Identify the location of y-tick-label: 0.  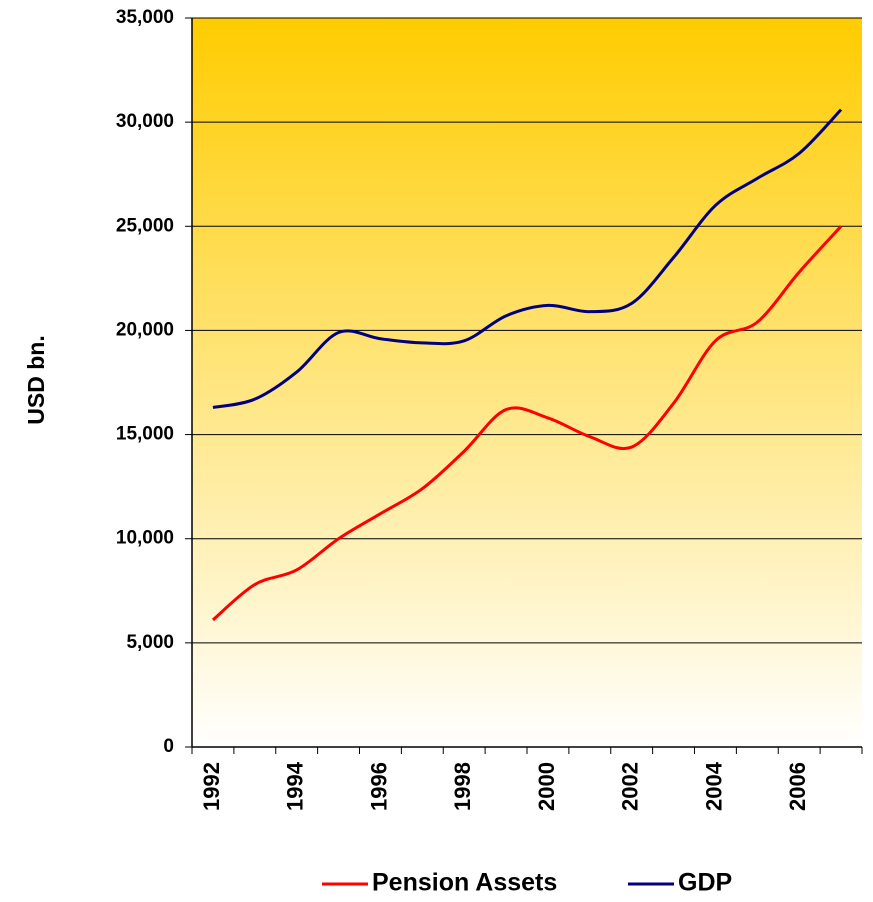
(168, 746).